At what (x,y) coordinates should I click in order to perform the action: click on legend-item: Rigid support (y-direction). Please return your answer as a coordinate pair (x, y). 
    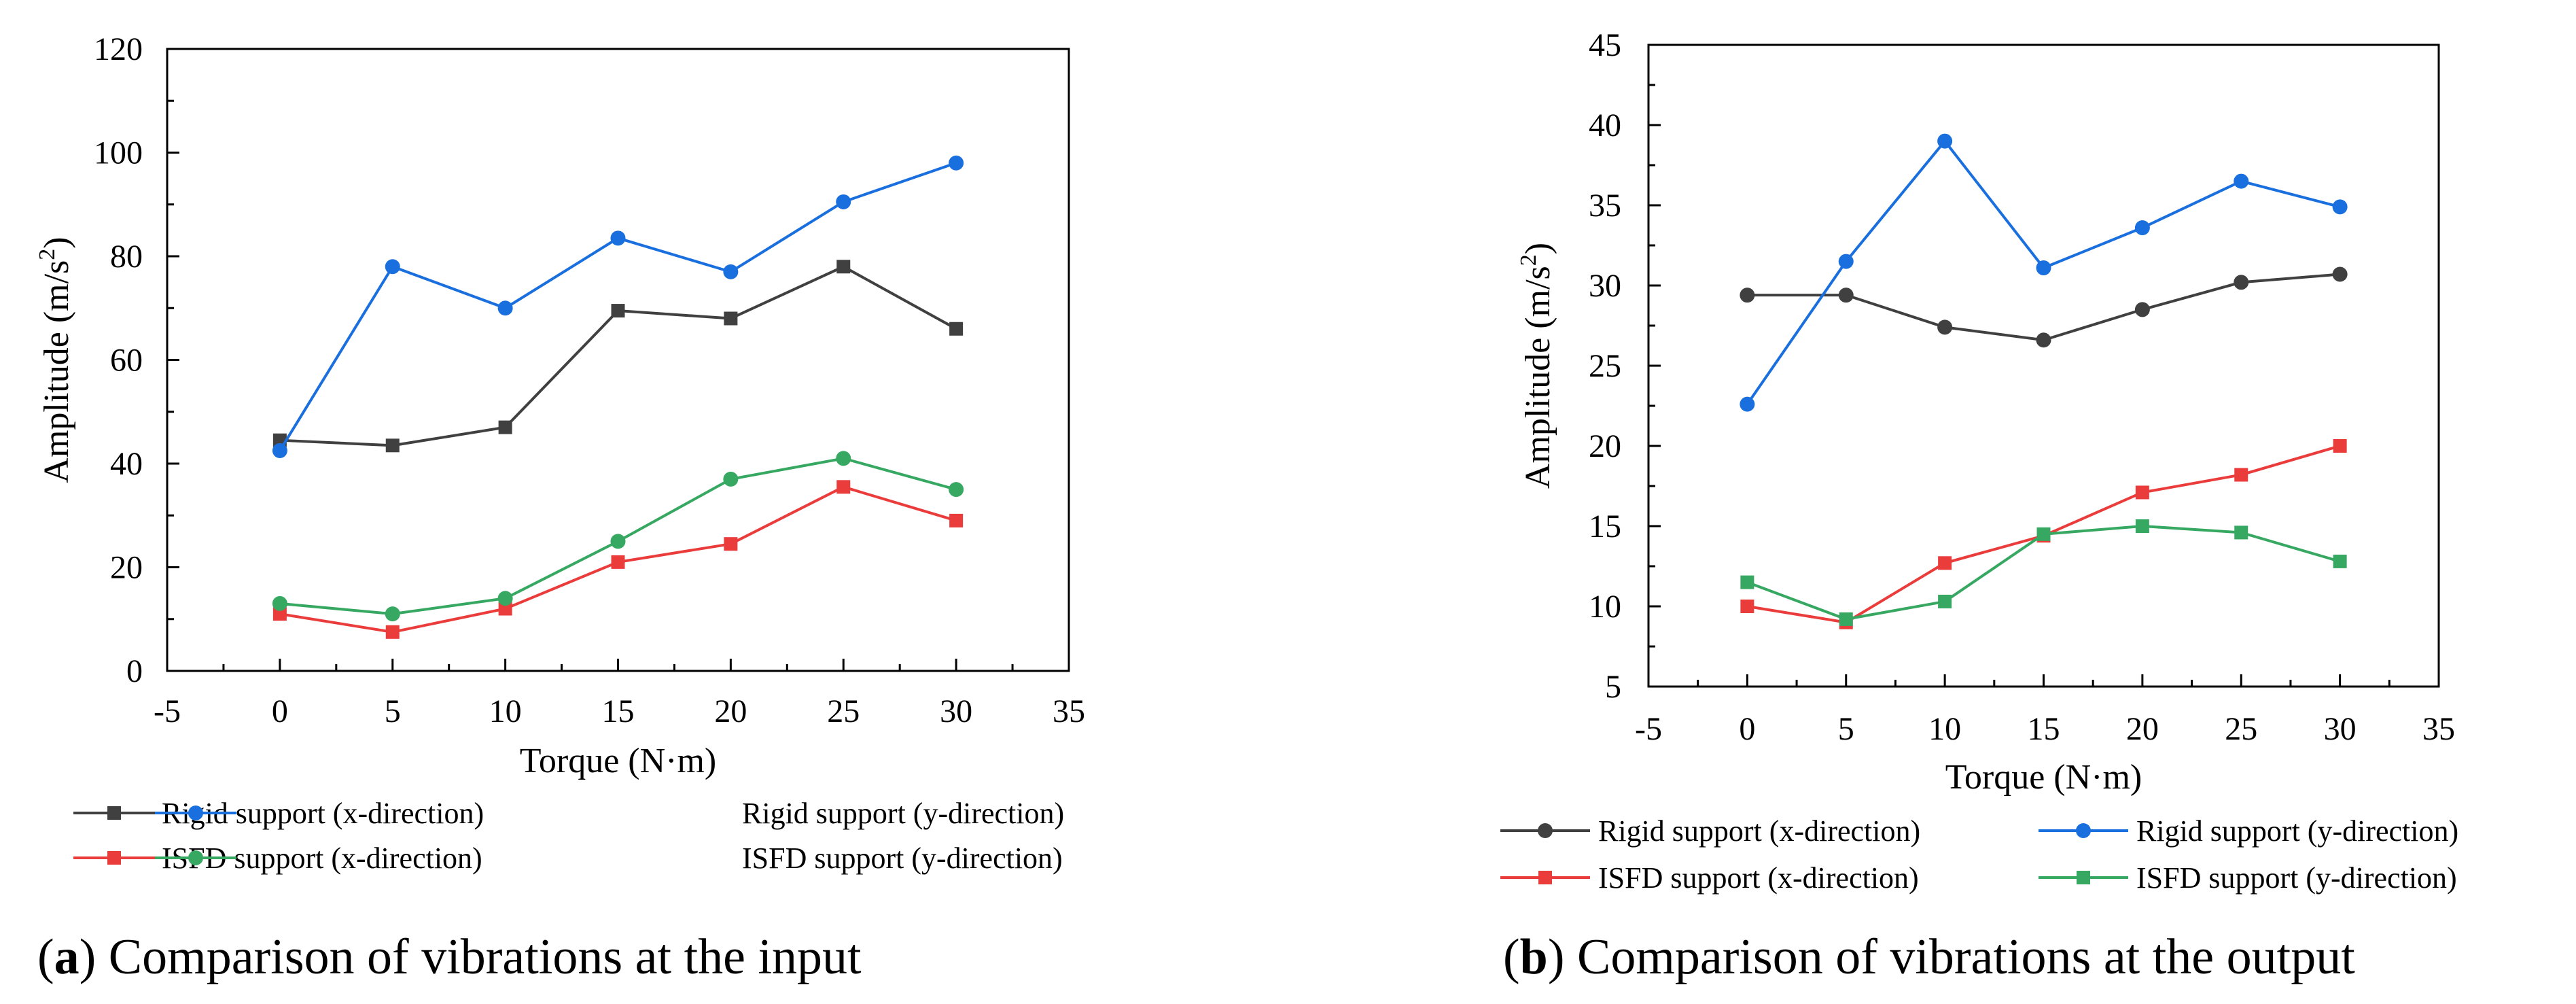
    Looking at the image, I should click on (609, 813).